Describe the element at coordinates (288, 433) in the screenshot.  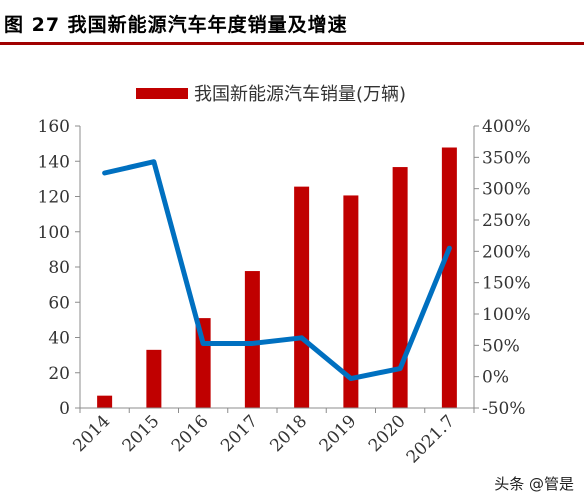
I see `x-tick-label: 2018` at that location.